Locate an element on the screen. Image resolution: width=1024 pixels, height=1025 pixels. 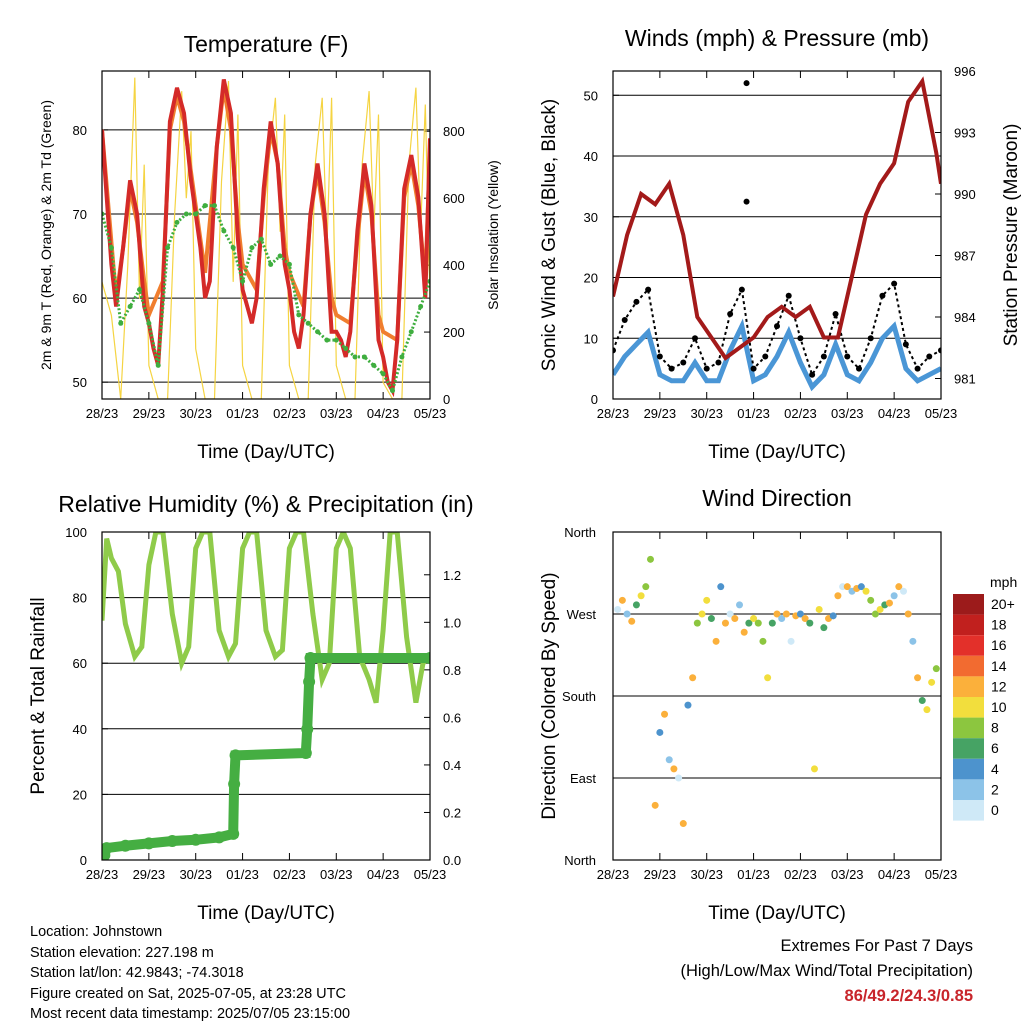
legend-label: 18 is located at coordinates (999, 625).